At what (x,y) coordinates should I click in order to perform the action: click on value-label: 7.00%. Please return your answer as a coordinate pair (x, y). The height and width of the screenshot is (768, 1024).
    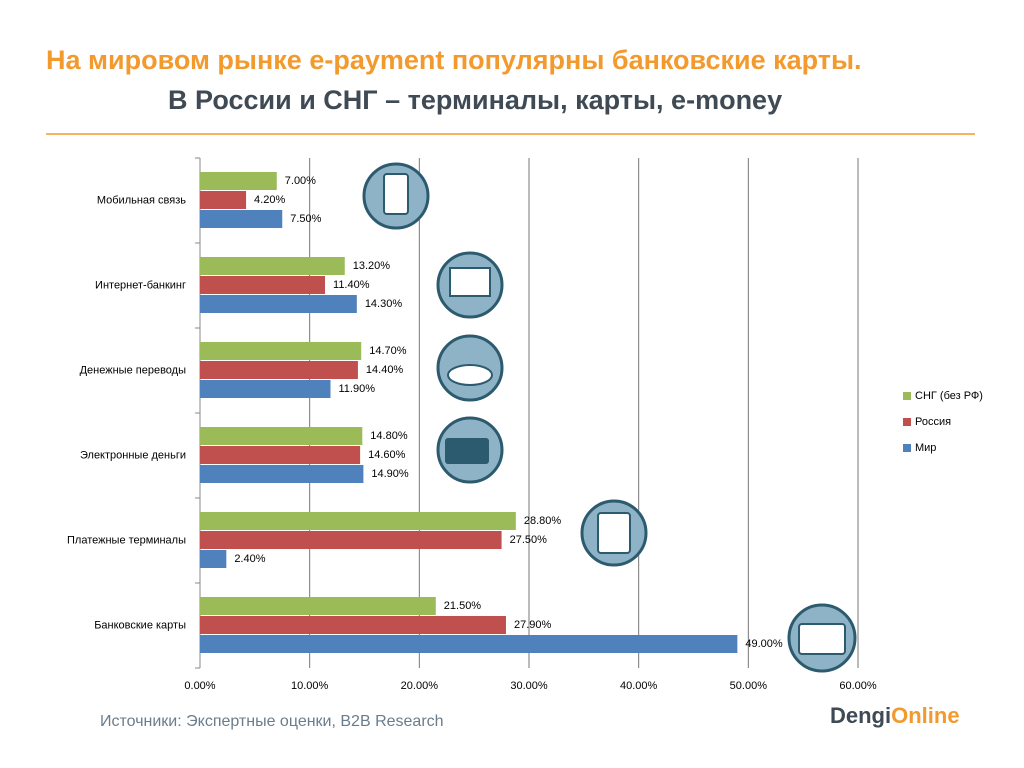
    Looking at the image, I should click on (300, 181).